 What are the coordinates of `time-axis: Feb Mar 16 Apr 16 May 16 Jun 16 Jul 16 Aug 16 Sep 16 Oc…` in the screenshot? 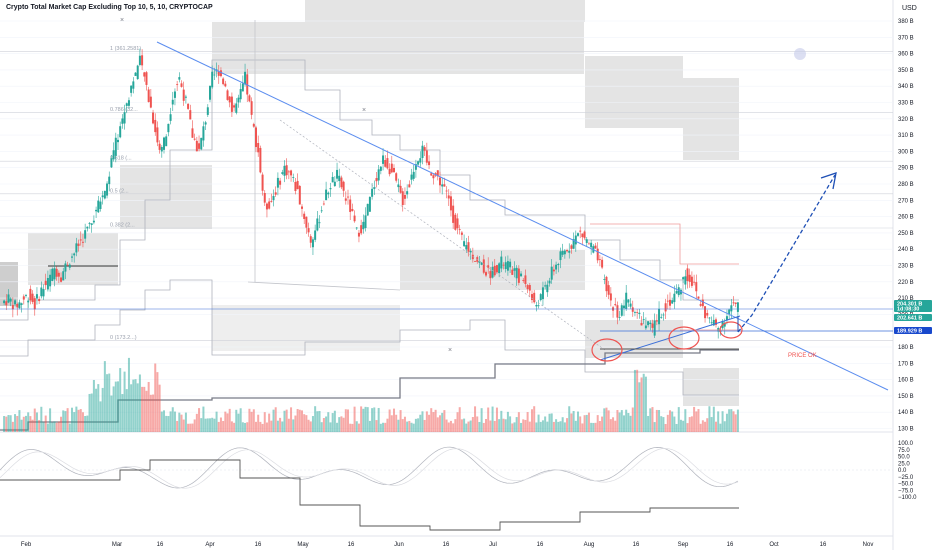 It's located at (447, 545).